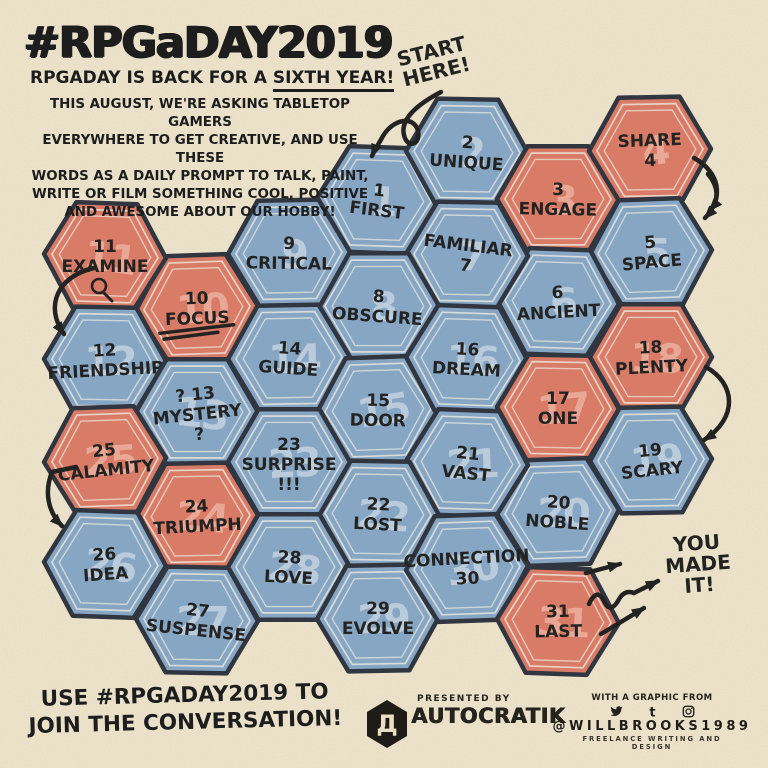  Describe the element at coordinates (467, 370) in the screenshot. I see `hex-label-line: DREAM` at that location.